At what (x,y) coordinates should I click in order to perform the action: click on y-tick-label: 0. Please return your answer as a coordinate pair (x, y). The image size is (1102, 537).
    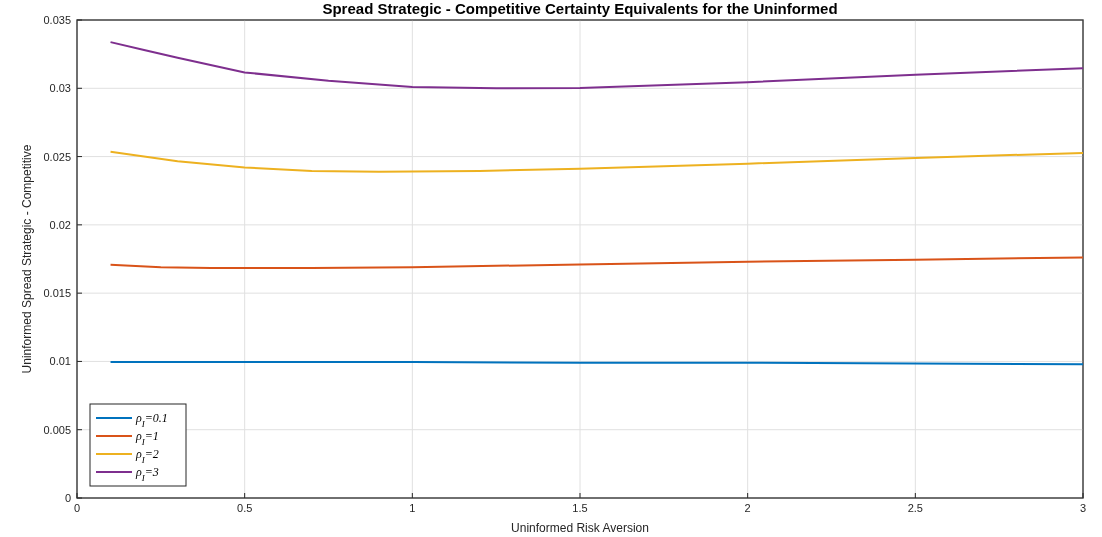
    Looking at the image, I should click on (67, 498).